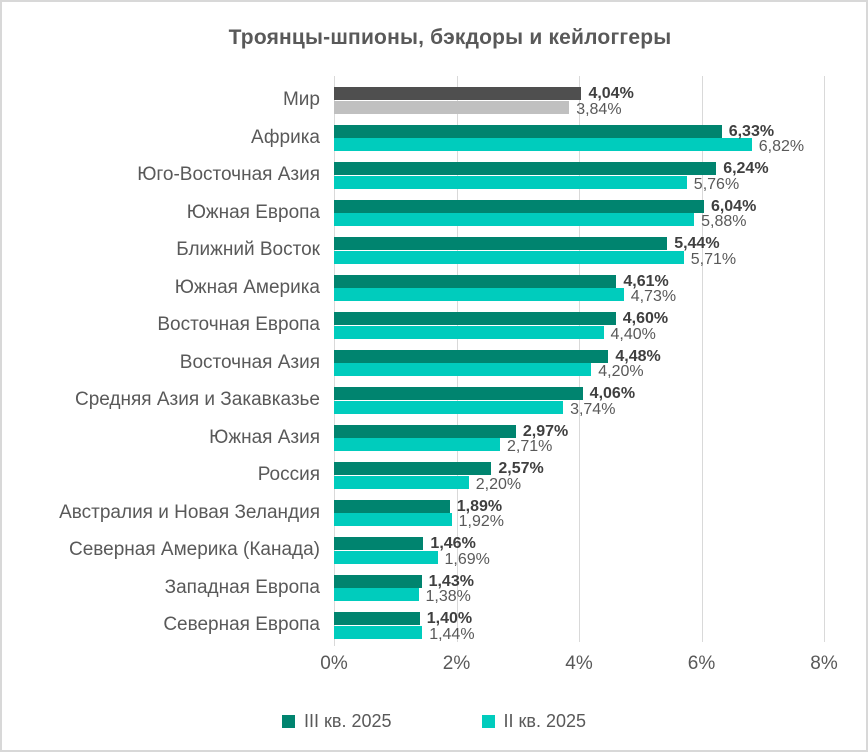  I want to click on category-row: Австралия и Новая Зеландия 1,89% 1,92%, so click(434, 511).